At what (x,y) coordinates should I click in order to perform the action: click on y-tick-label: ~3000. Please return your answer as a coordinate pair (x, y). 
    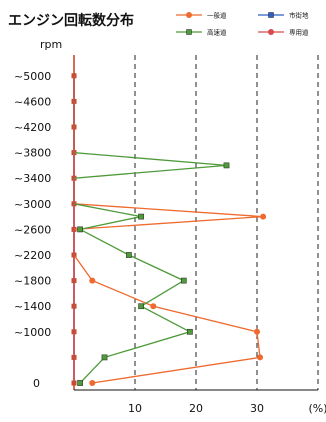
    Looking at the image, I should click on (32, 204).